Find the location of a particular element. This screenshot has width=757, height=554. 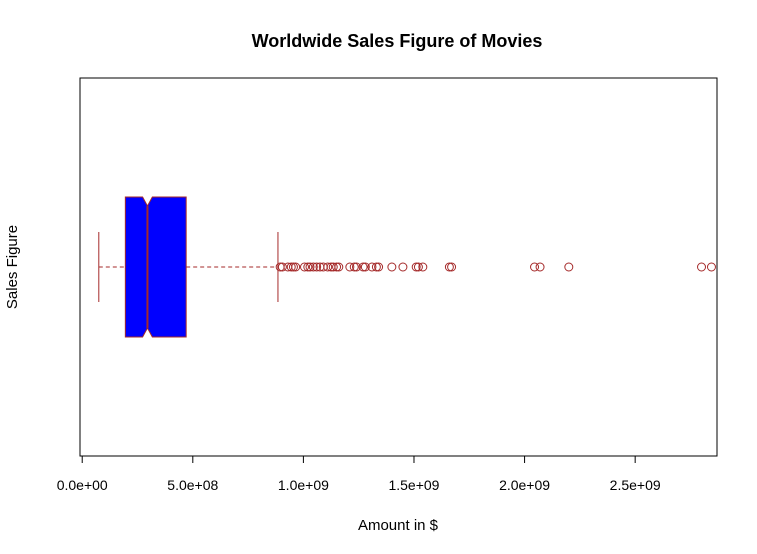

x-tick-label: 1.0e+09 is located at coordinates (303, 485).